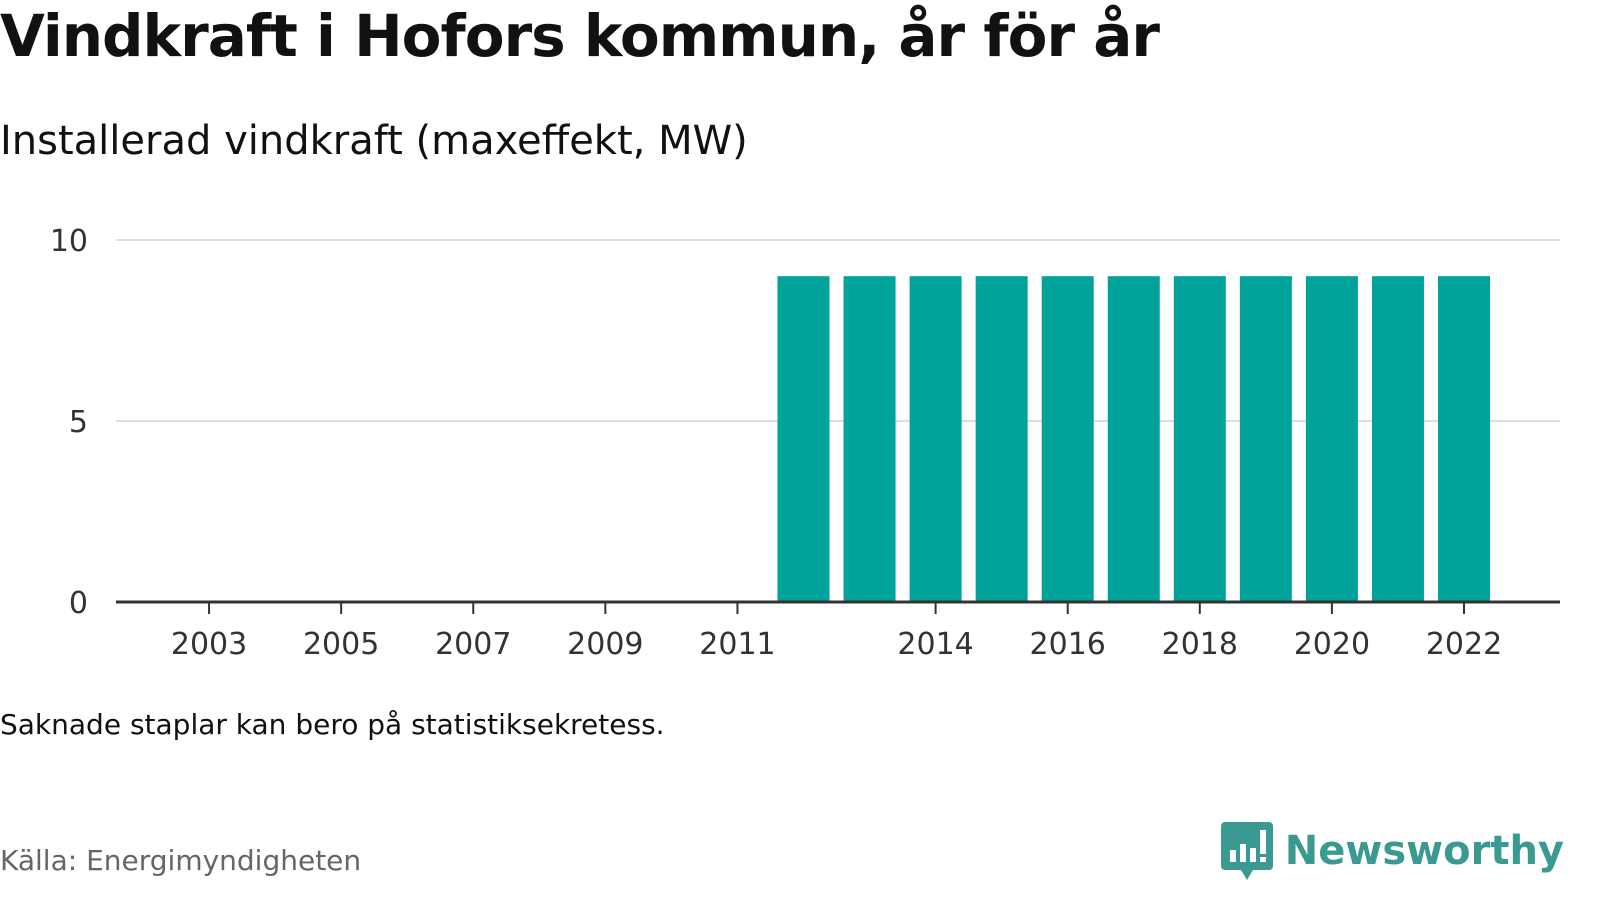 The image size is (1600, 900). I want to click on bar-2021, so click(1397, 439).